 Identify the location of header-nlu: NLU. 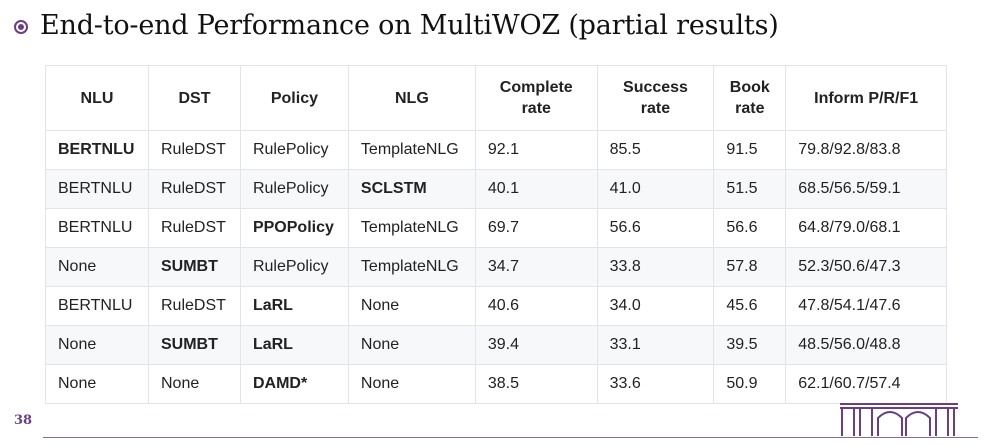
(97, 98).